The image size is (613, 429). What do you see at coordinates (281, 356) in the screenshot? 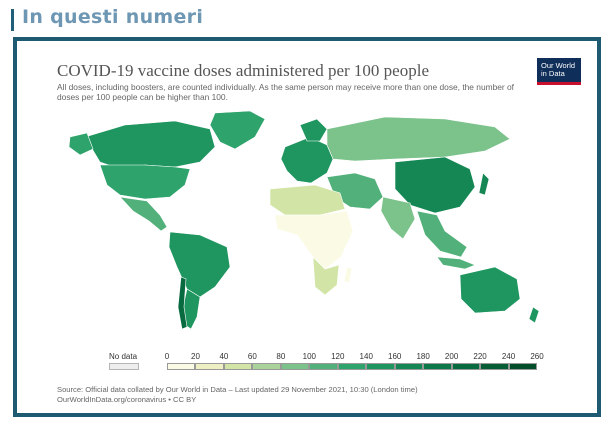
I see `legend-tick-80: 80` at bounding box center [281, 356].